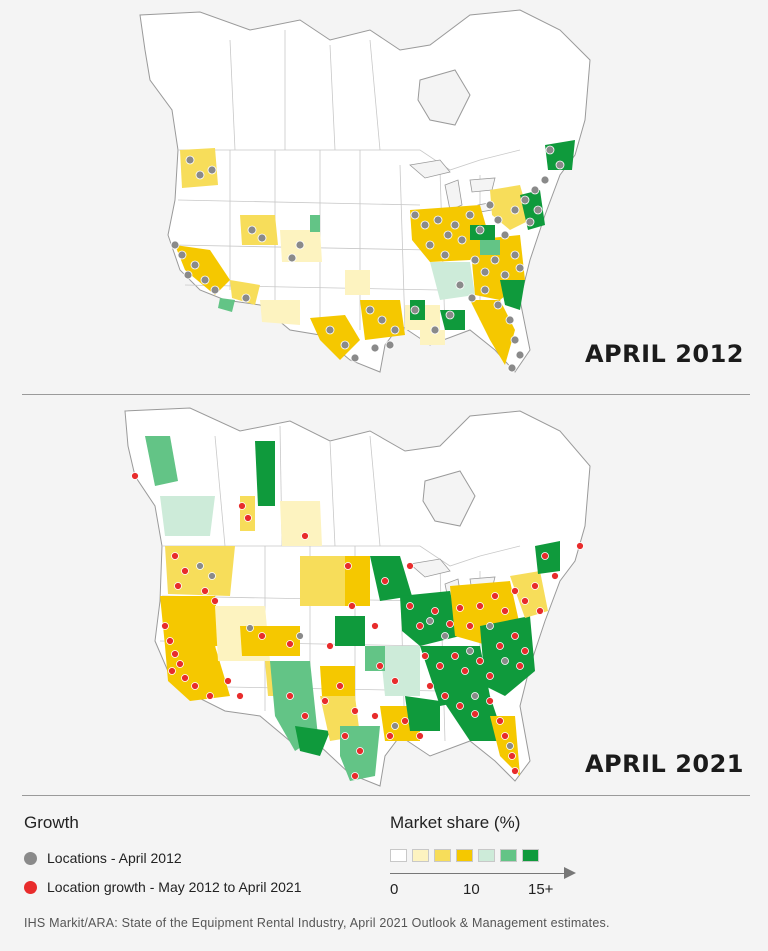 The image size is (768, 951). What do you see at coordinates (386, 394) in the screenshot?
I see `panel-divider` at bounding box center [386, 394].